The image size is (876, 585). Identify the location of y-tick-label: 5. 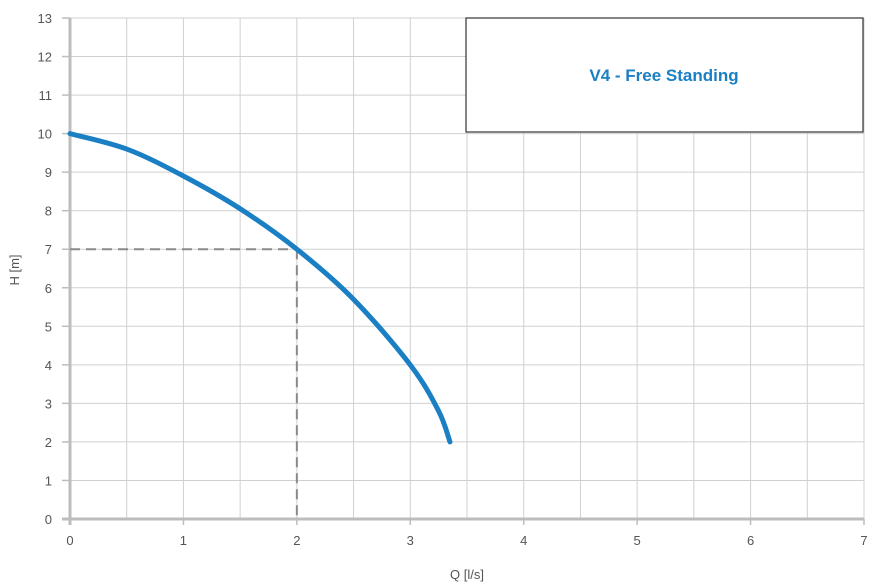
(48, 326).